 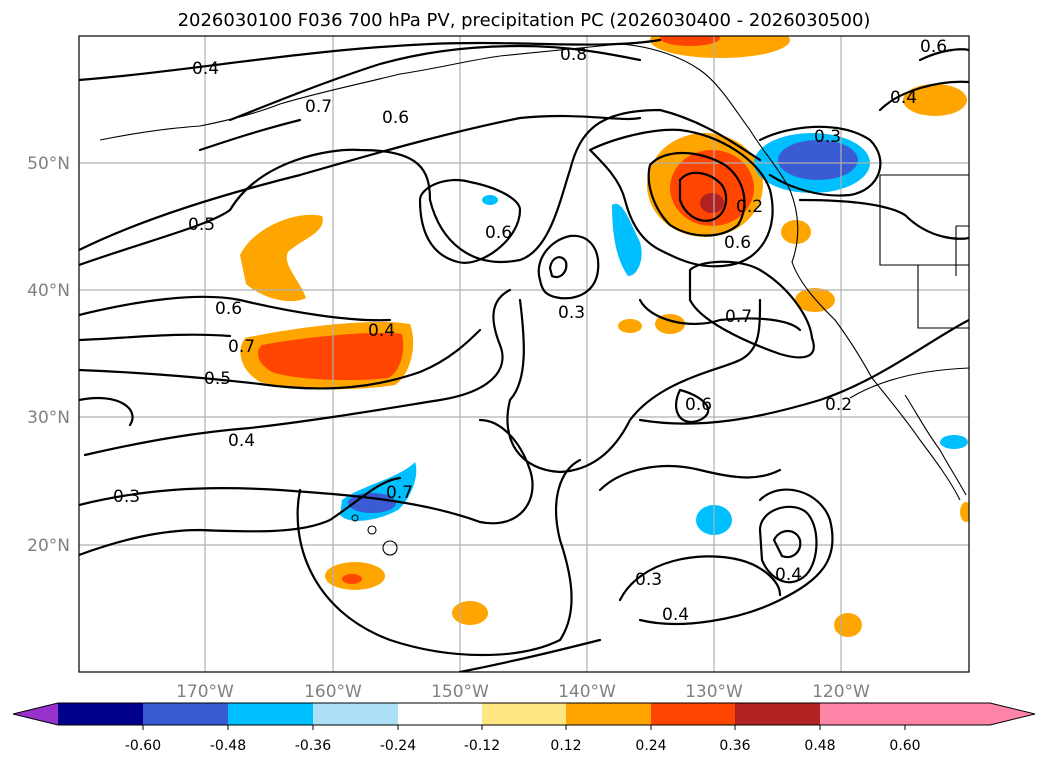 What do you see at coordinates (460, 692) in the screenshot?
I see `lon-label: 150°W` at bounding box center [460, 692].